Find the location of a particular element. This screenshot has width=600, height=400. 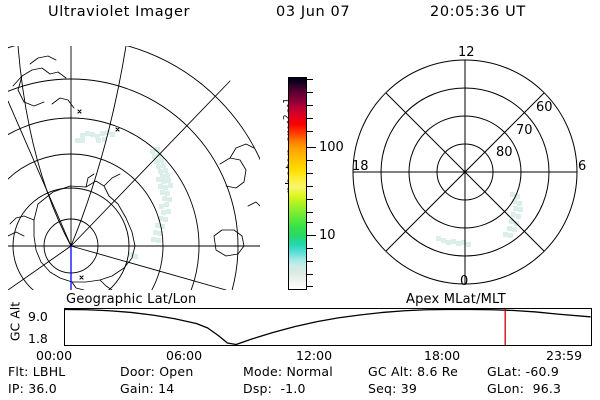

orbit-altitude-curve is located at coordinates (327, 327).